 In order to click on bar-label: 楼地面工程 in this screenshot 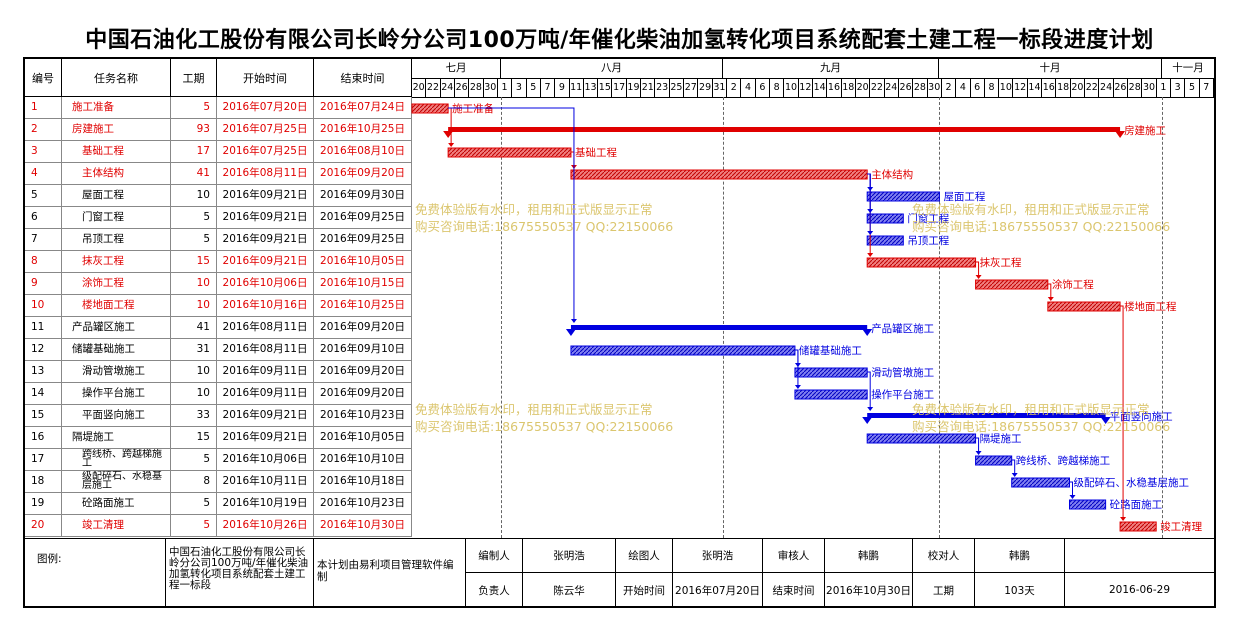, I will do `click(1150, 306)`.